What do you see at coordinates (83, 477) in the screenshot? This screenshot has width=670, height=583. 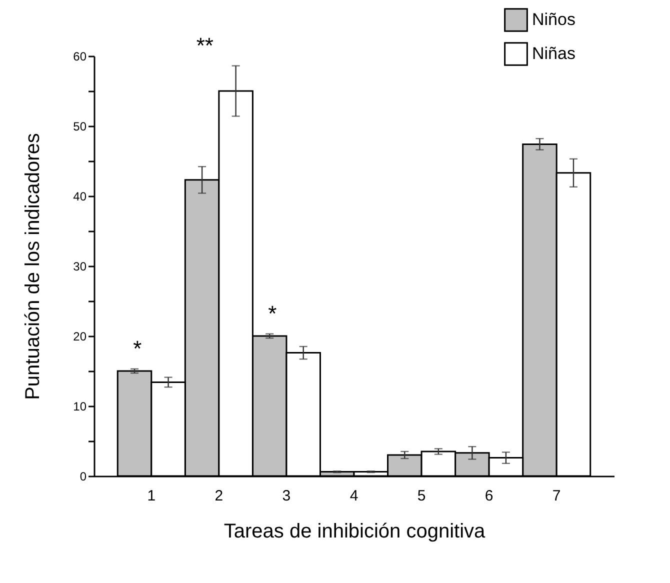 I see `y-tick-label: 0` at bounding box center [83, 477].